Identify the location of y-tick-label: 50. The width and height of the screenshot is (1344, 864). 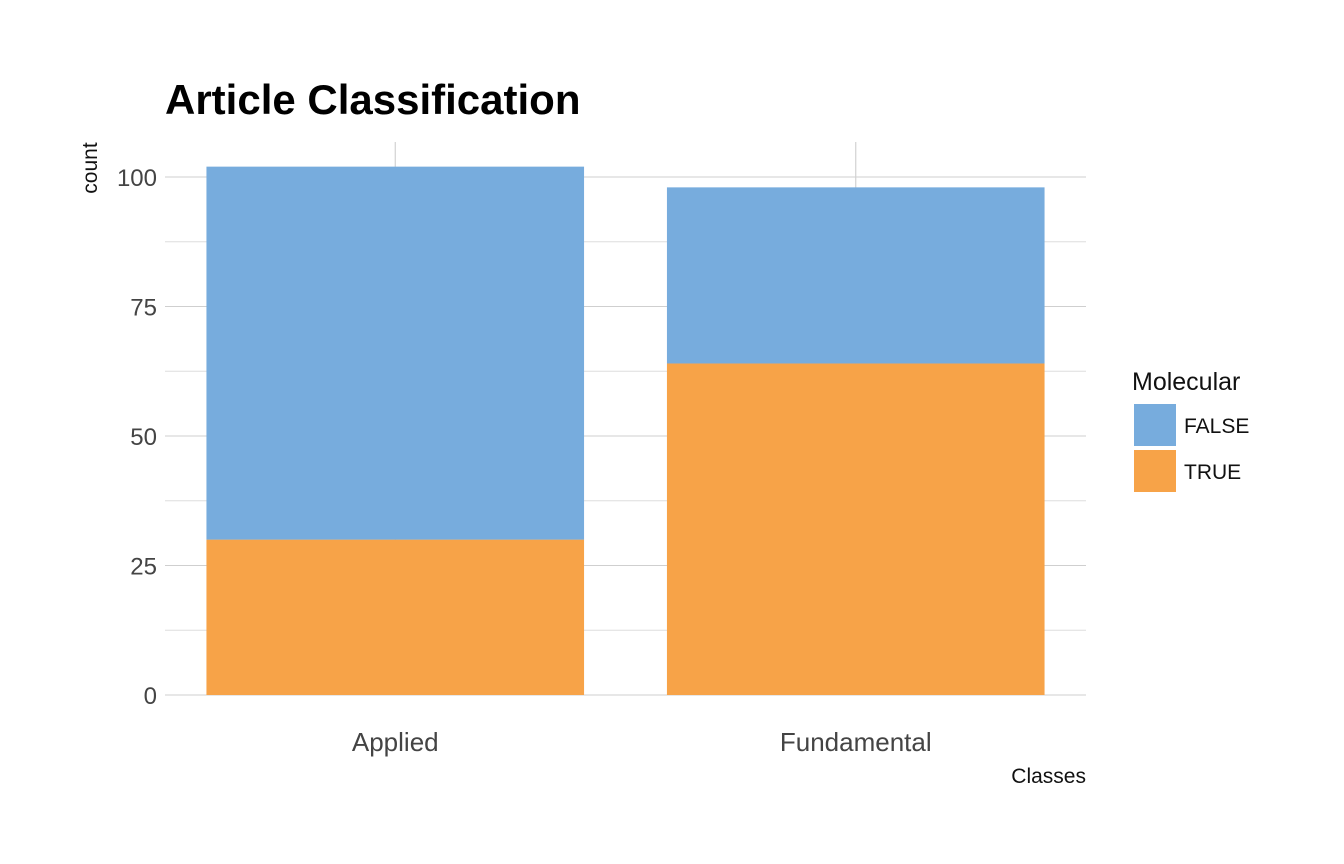
(143, 437).